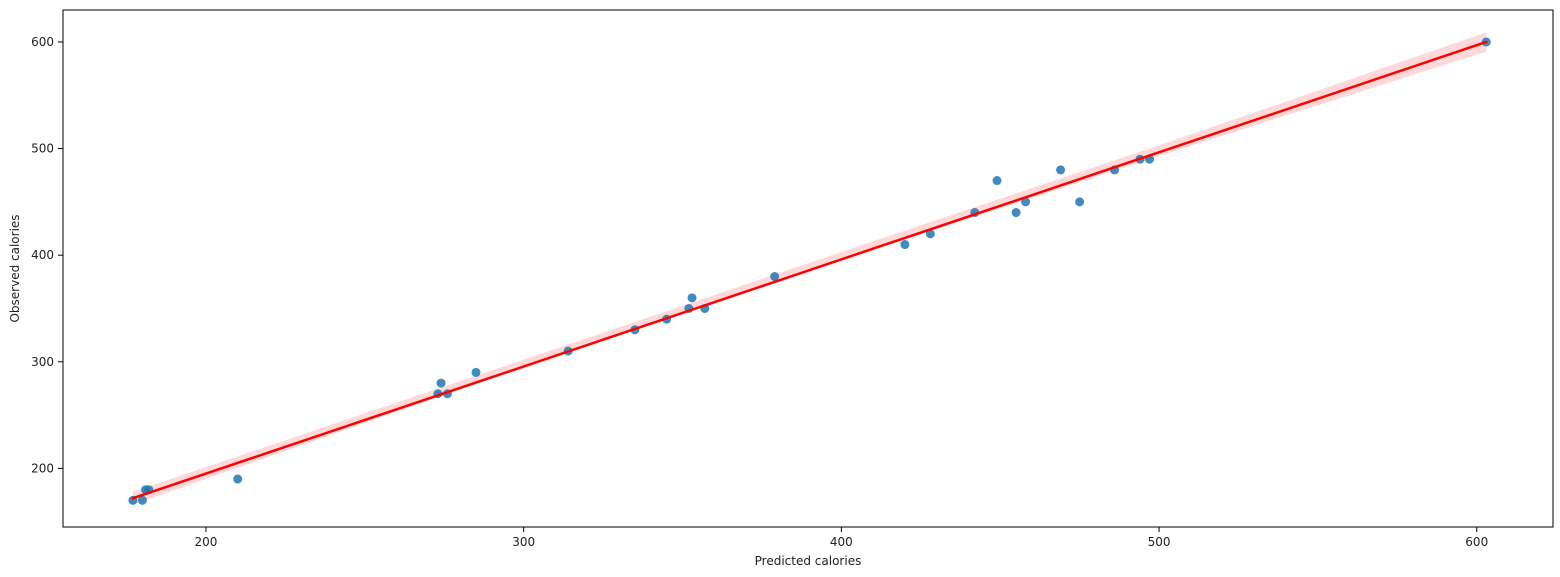  What do you see at coordinates (841, 542) in the screenshot?
I see `x-tick-label: 400` at bounding box center [841, 542].